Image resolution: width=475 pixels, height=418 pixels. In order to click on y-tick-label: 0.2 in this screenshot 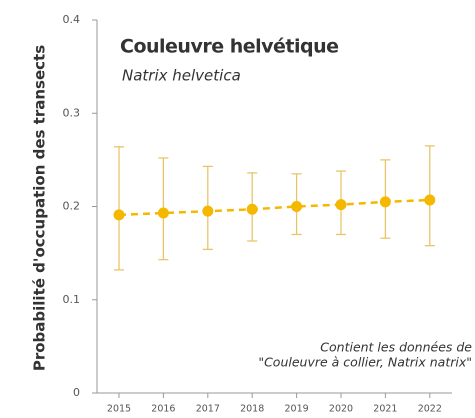, I will do `click(72, 206)`.